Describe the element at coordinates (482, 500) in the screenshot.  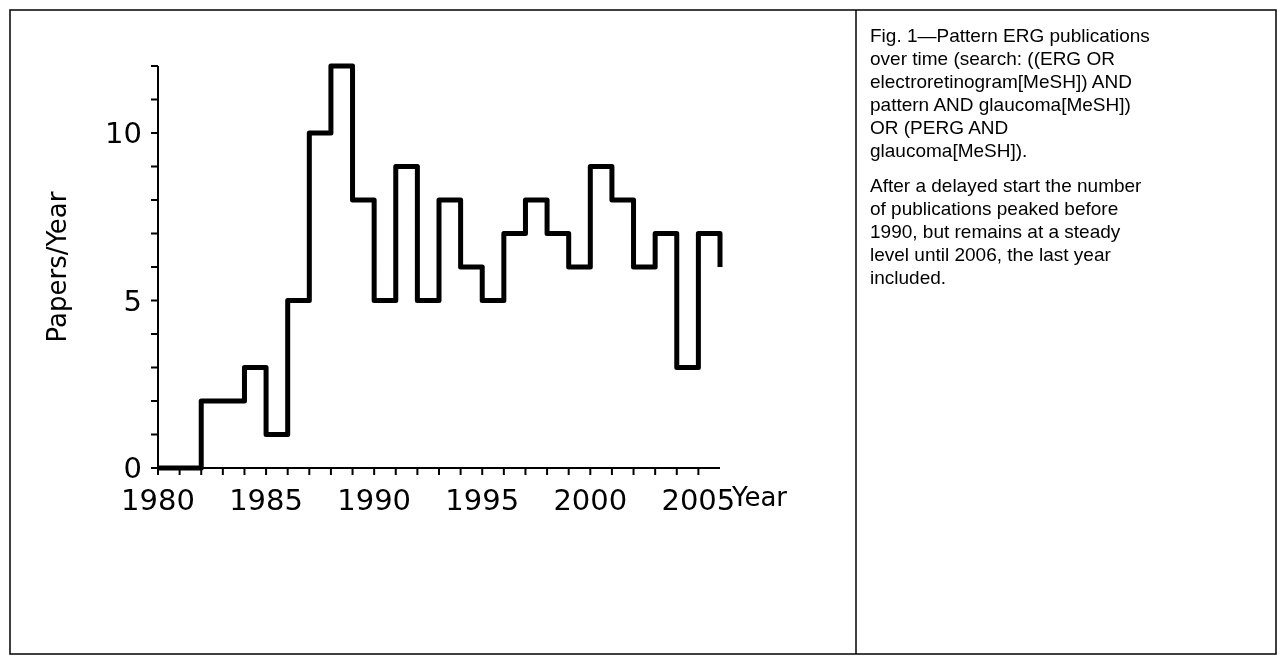
I see `x-tick-label: 1995` at that location.